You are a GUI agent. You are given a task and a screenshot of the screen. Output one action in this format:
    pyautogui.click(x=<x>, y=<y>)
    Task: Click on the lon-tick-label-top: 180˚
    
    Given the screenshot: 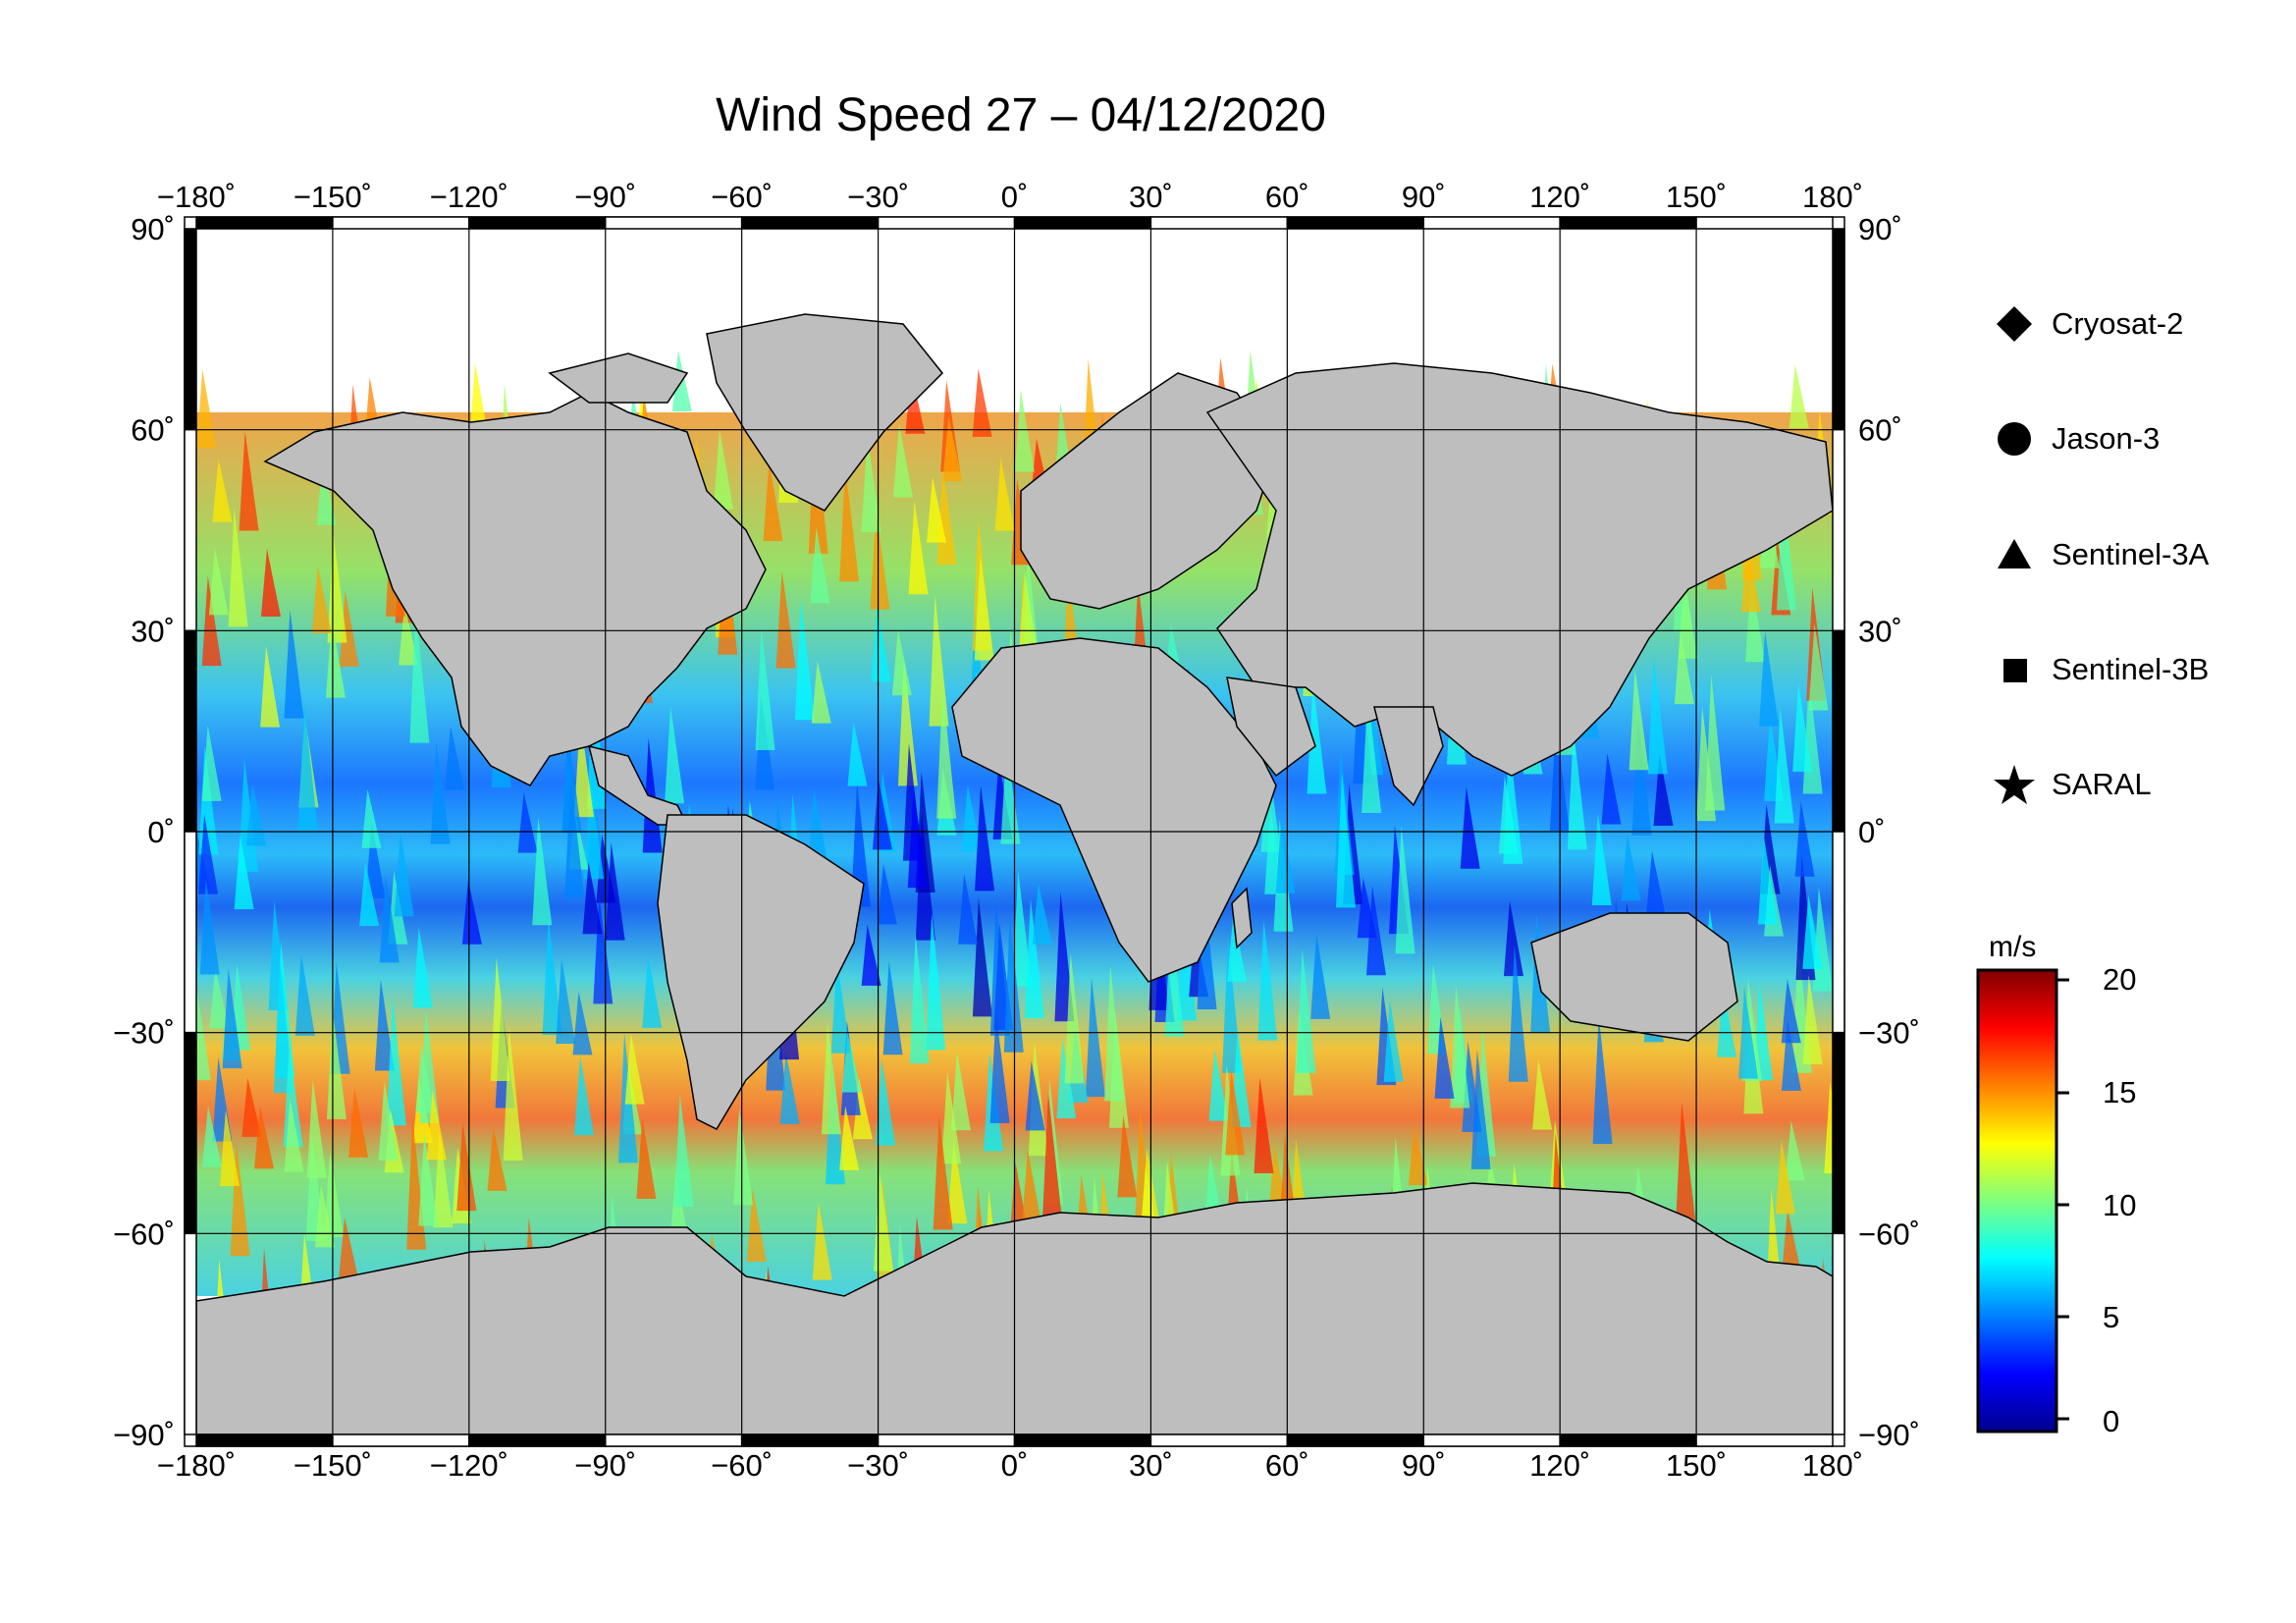 What is the action you would take?
    pyautogui.click(x=1833, y=197)
    